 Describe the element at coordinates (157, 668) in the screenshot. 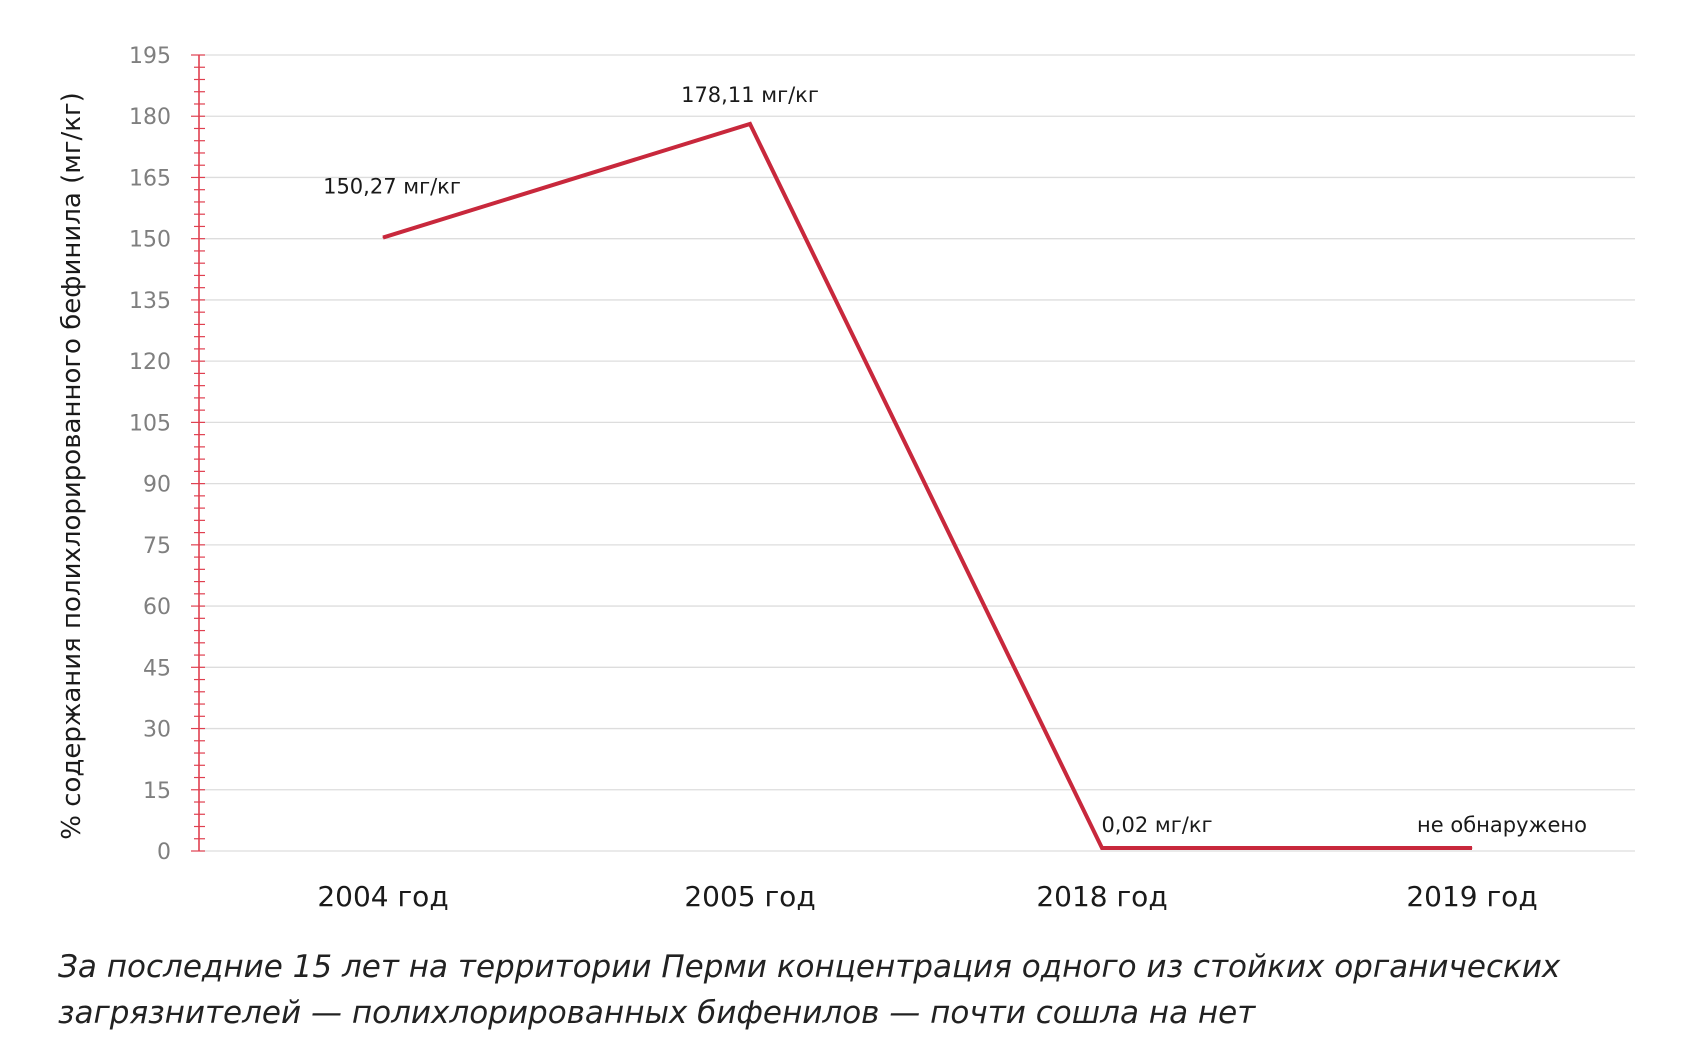

I see `y-tick-label: 45` at that location.